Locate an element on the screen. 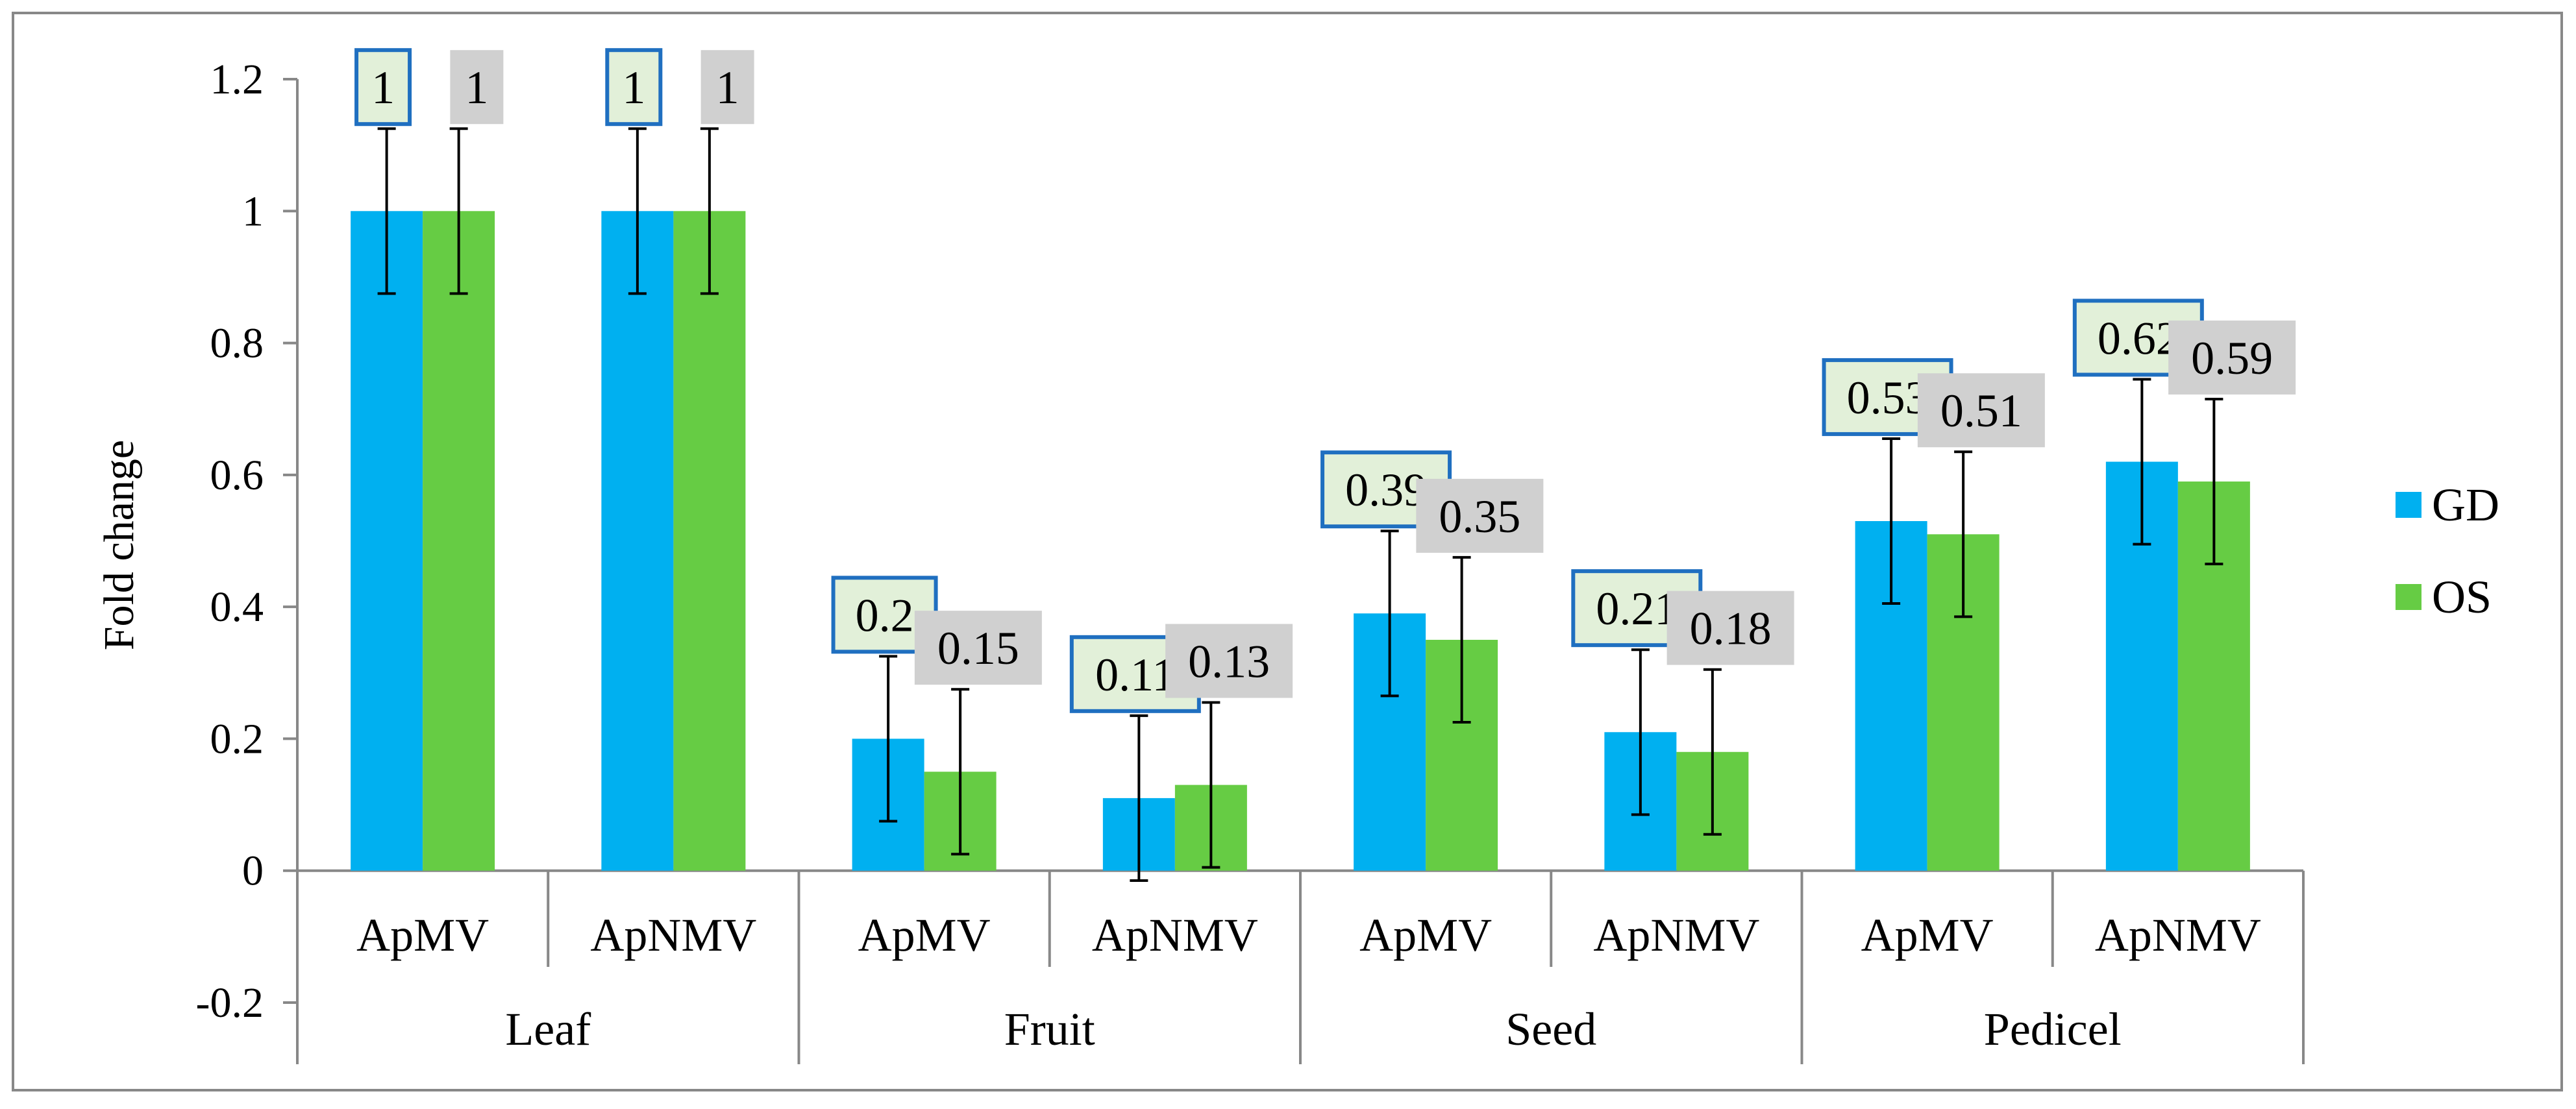 The image size is (2576, 1109). y-tick-label: 1.2 is located at coordinates (237, 80).